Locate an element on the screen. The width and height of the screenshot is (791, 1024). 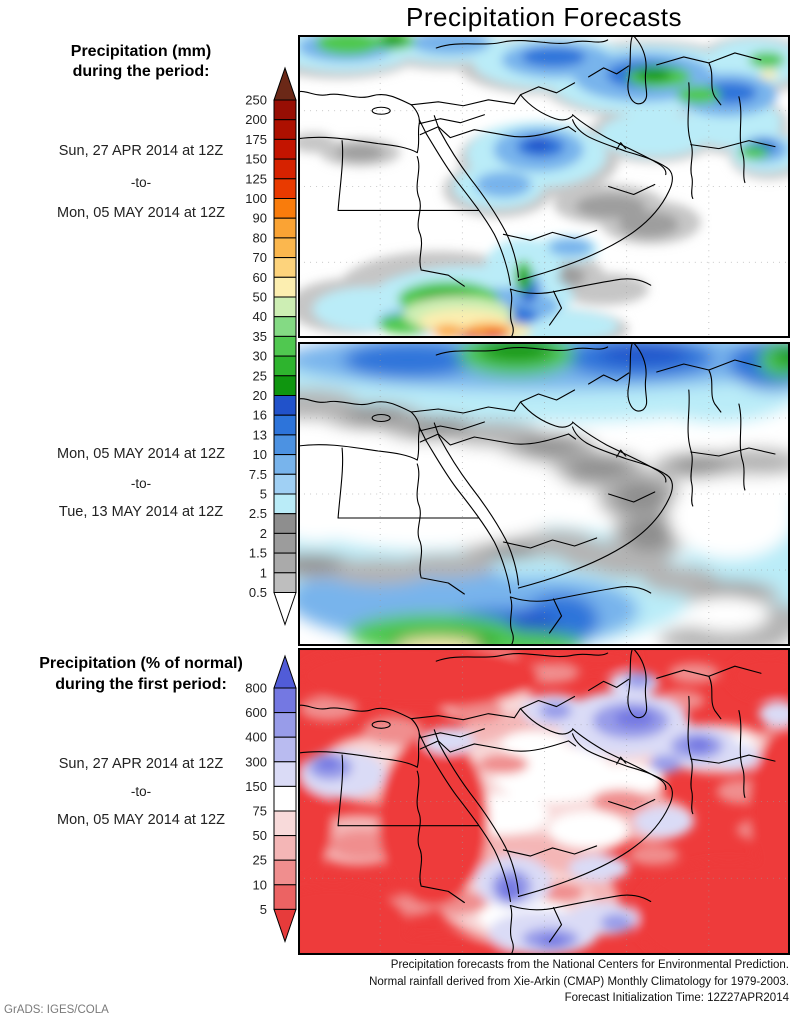
period2-to: Tue, 13 MAY 2014 at 12Z is located at coordinates (141, 512).